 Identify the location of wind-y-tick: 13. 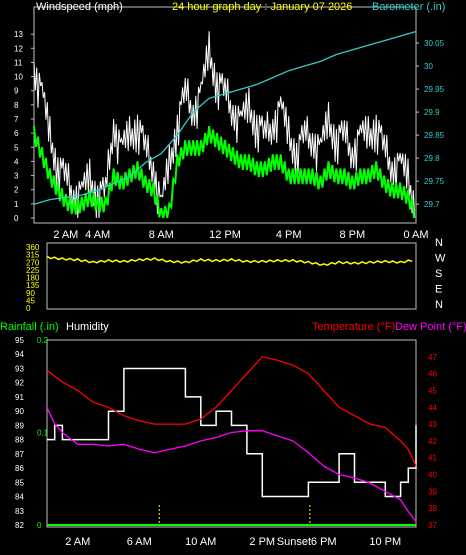
(18, 34).